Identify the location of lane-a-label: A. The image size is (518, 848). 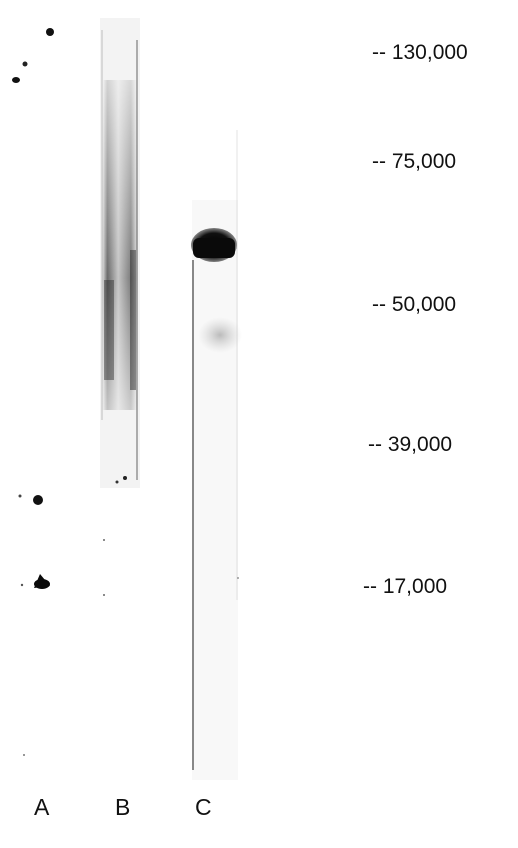
(42, 807).